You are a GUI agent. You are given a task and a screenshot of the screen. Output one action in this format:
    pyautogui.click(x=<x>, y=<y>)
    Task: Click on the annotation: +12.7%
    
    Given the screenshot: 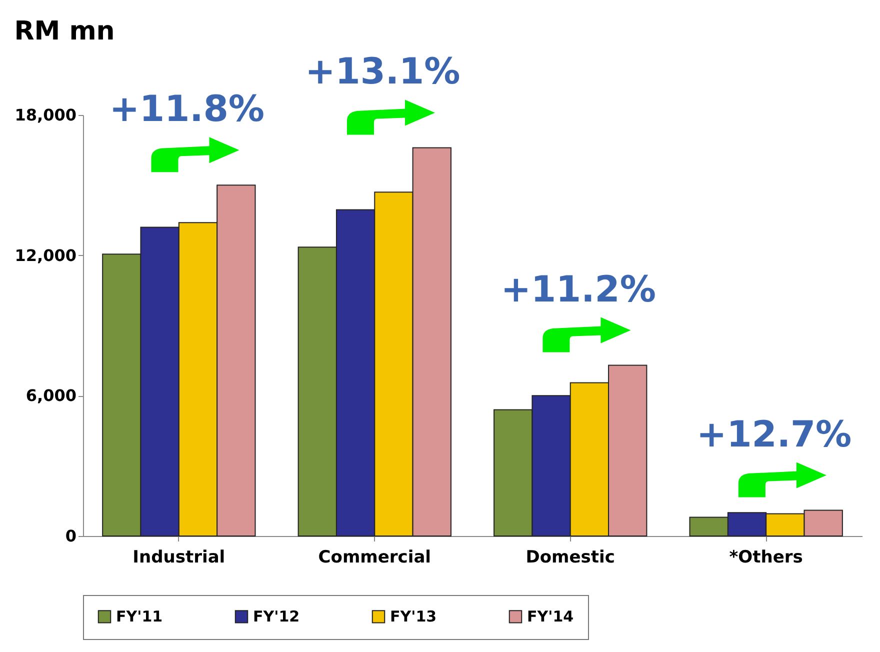 What is the action you would take?
    pyautogui.click(x=774, y=435)
    